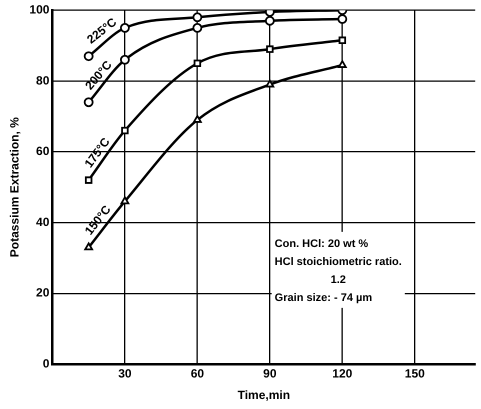  What do you see at coordinates (338, 280) in the screenshot?
I see `annotation: 1.2` at bounding box center [338, 280].